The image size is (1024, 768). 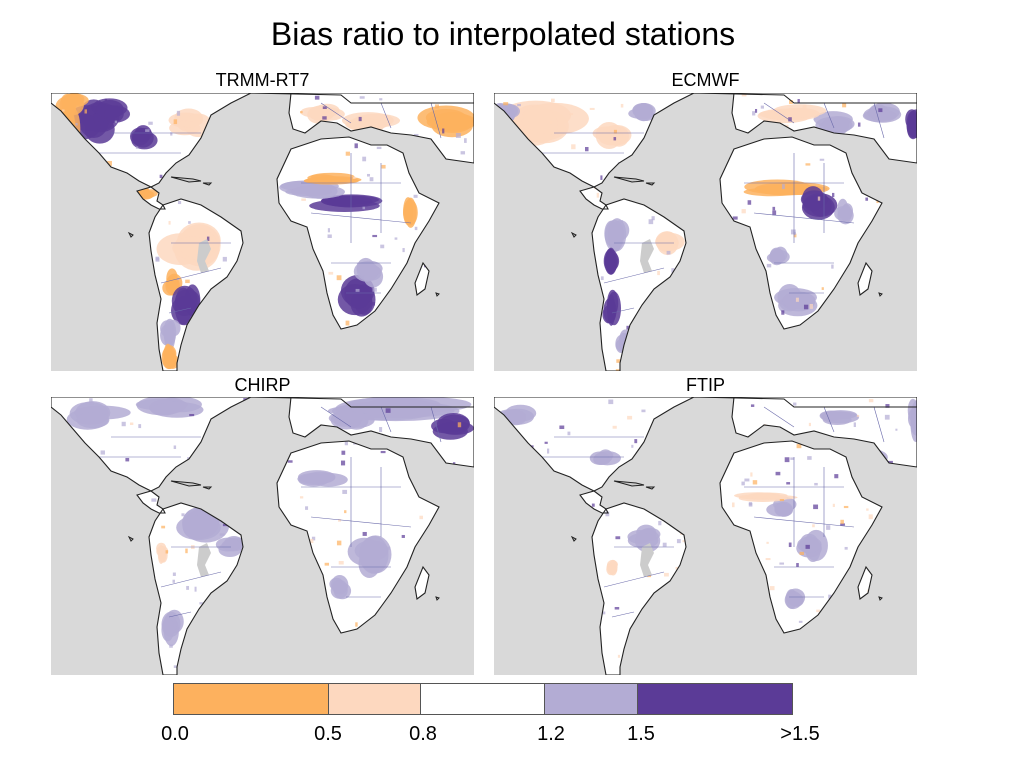 I want to click on map-panel-ftip, so click(x=705, y=536).